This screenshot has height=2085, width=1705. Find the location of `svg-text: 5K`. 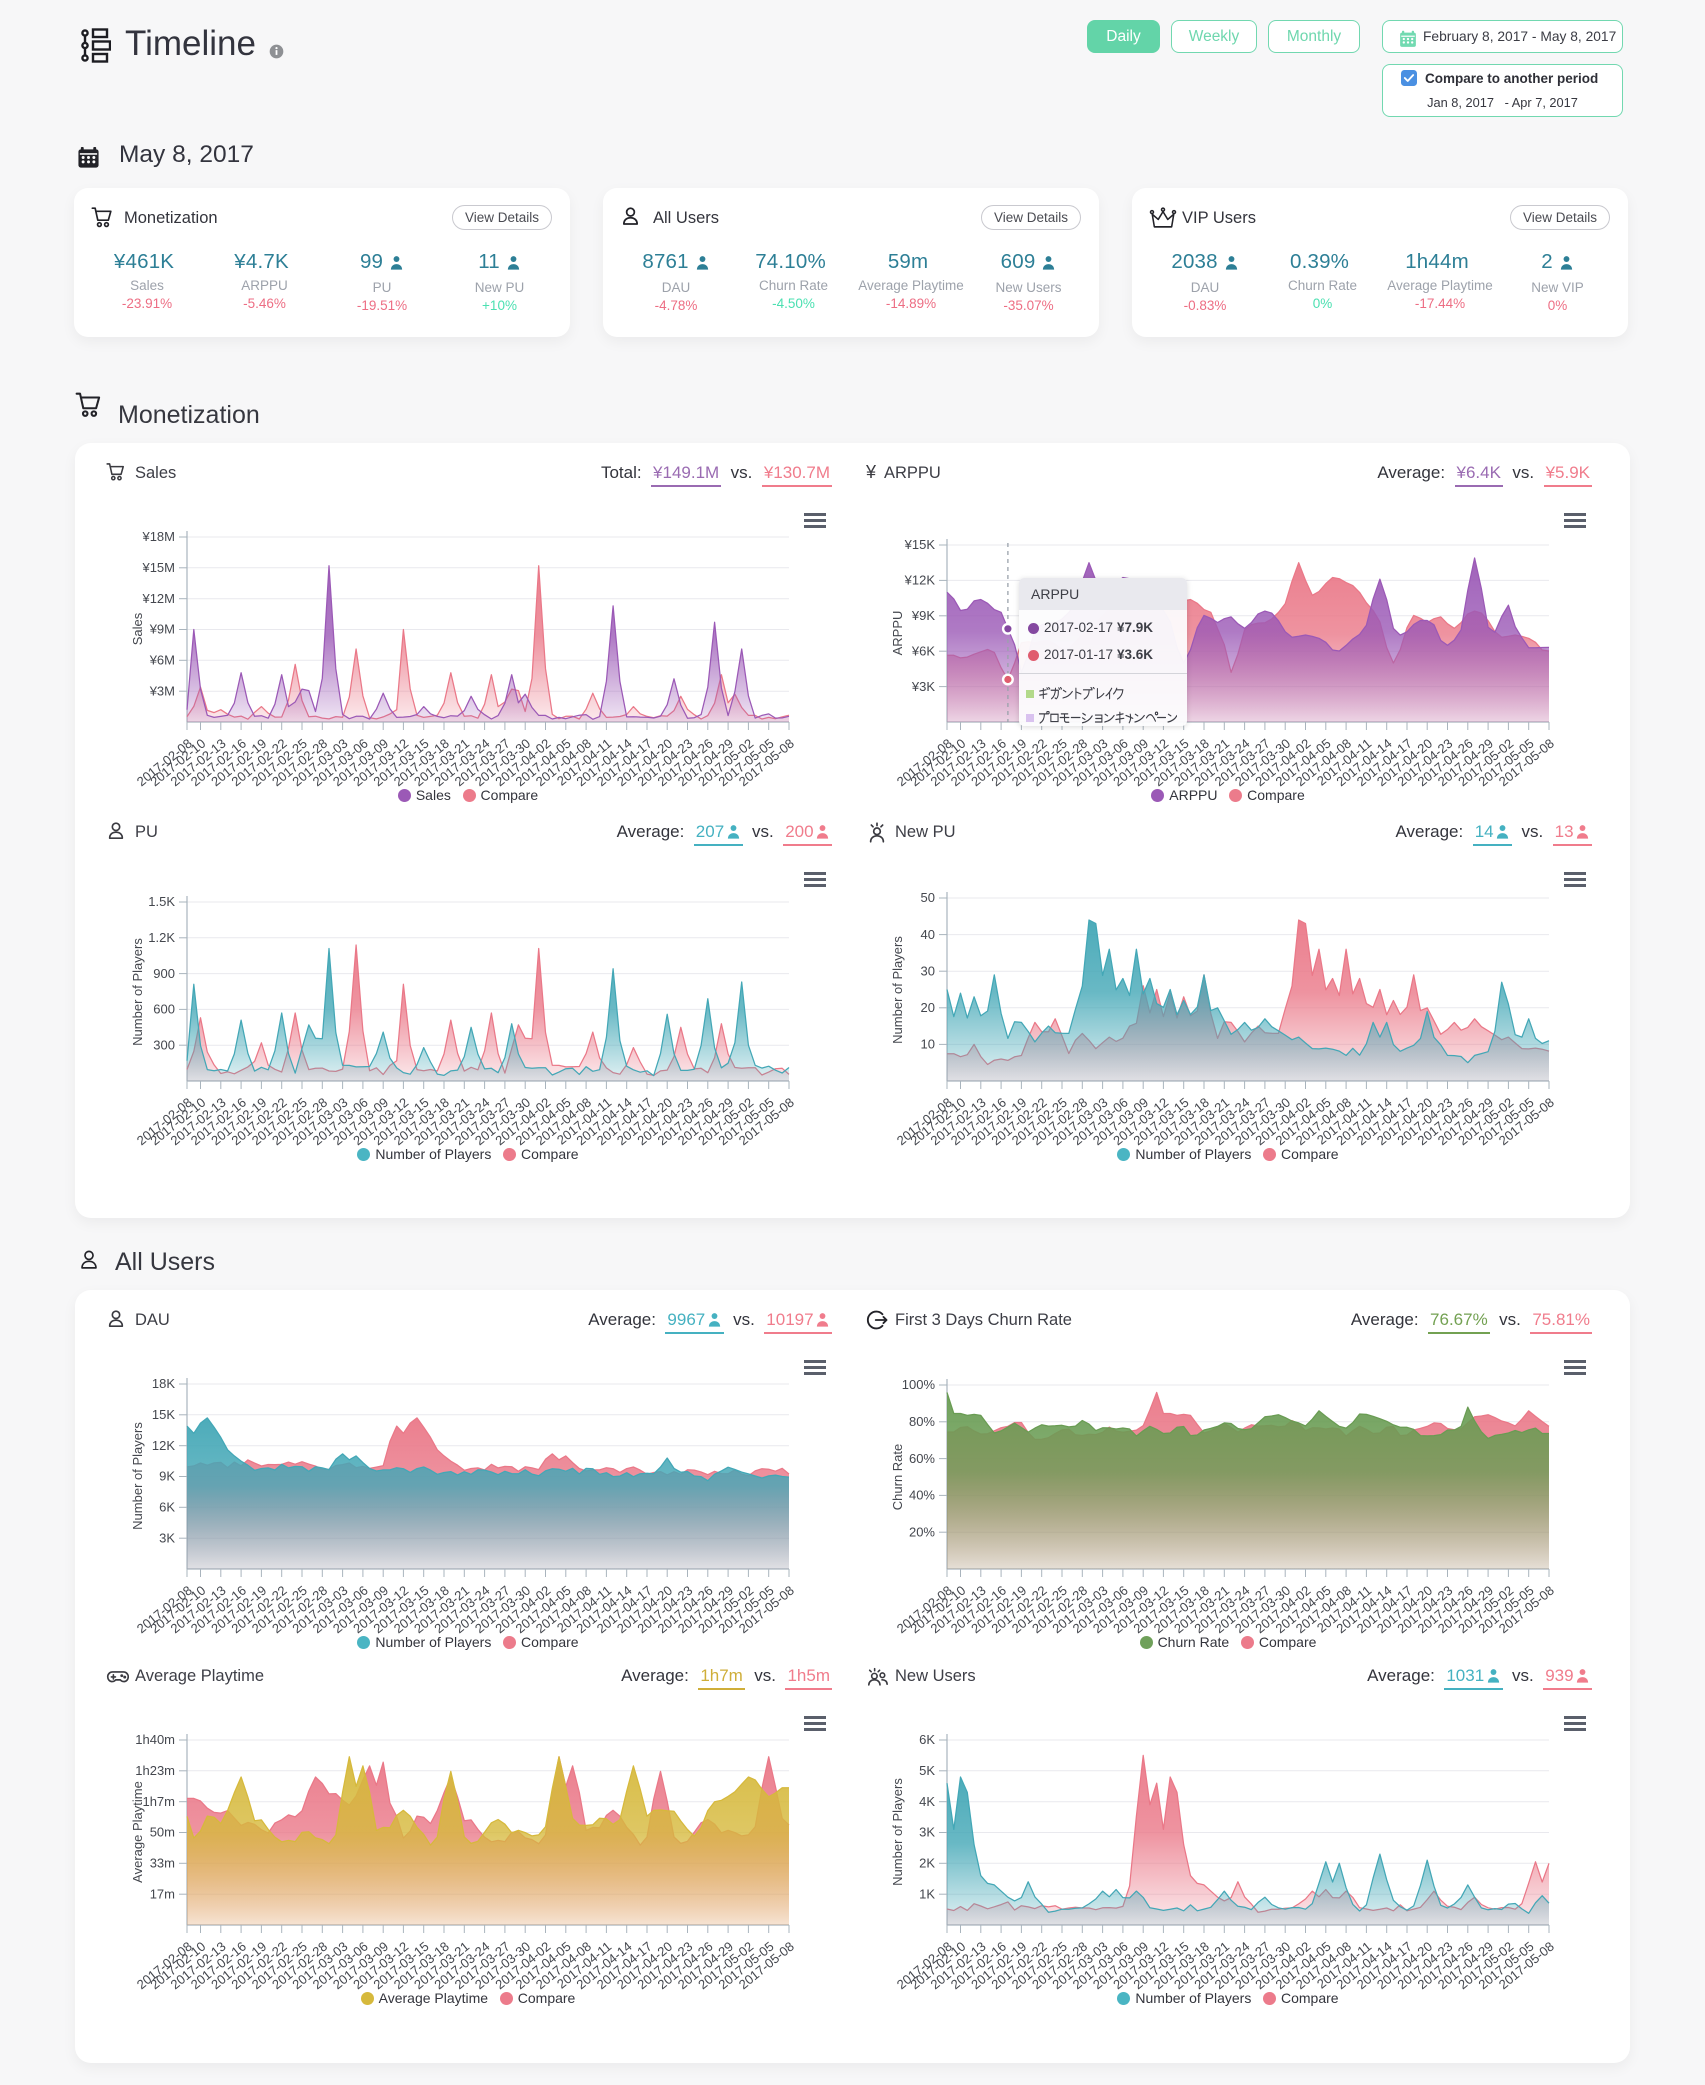

svg-text: 5K is located at coordinates (927, 1770).